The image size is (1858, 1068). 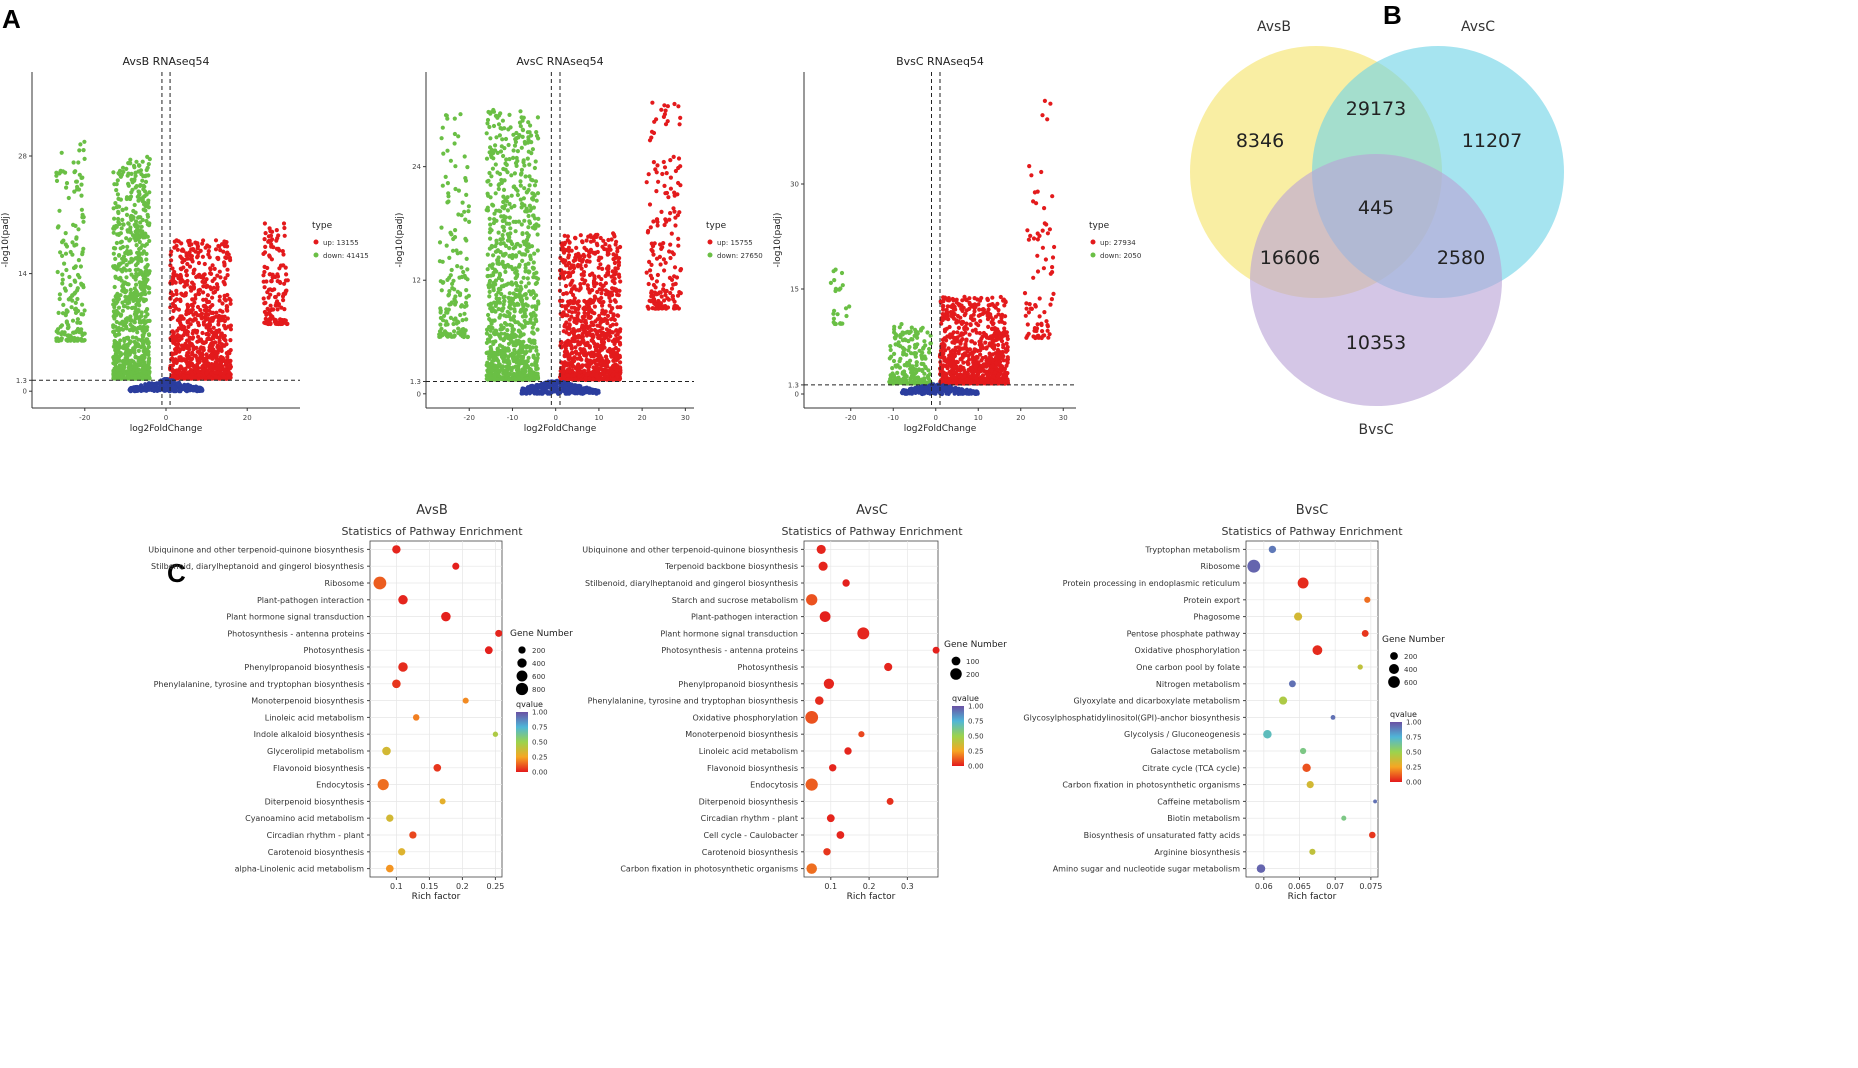 I want to click on y-axis-label: -log10(padj), so click(x=400, y=240).